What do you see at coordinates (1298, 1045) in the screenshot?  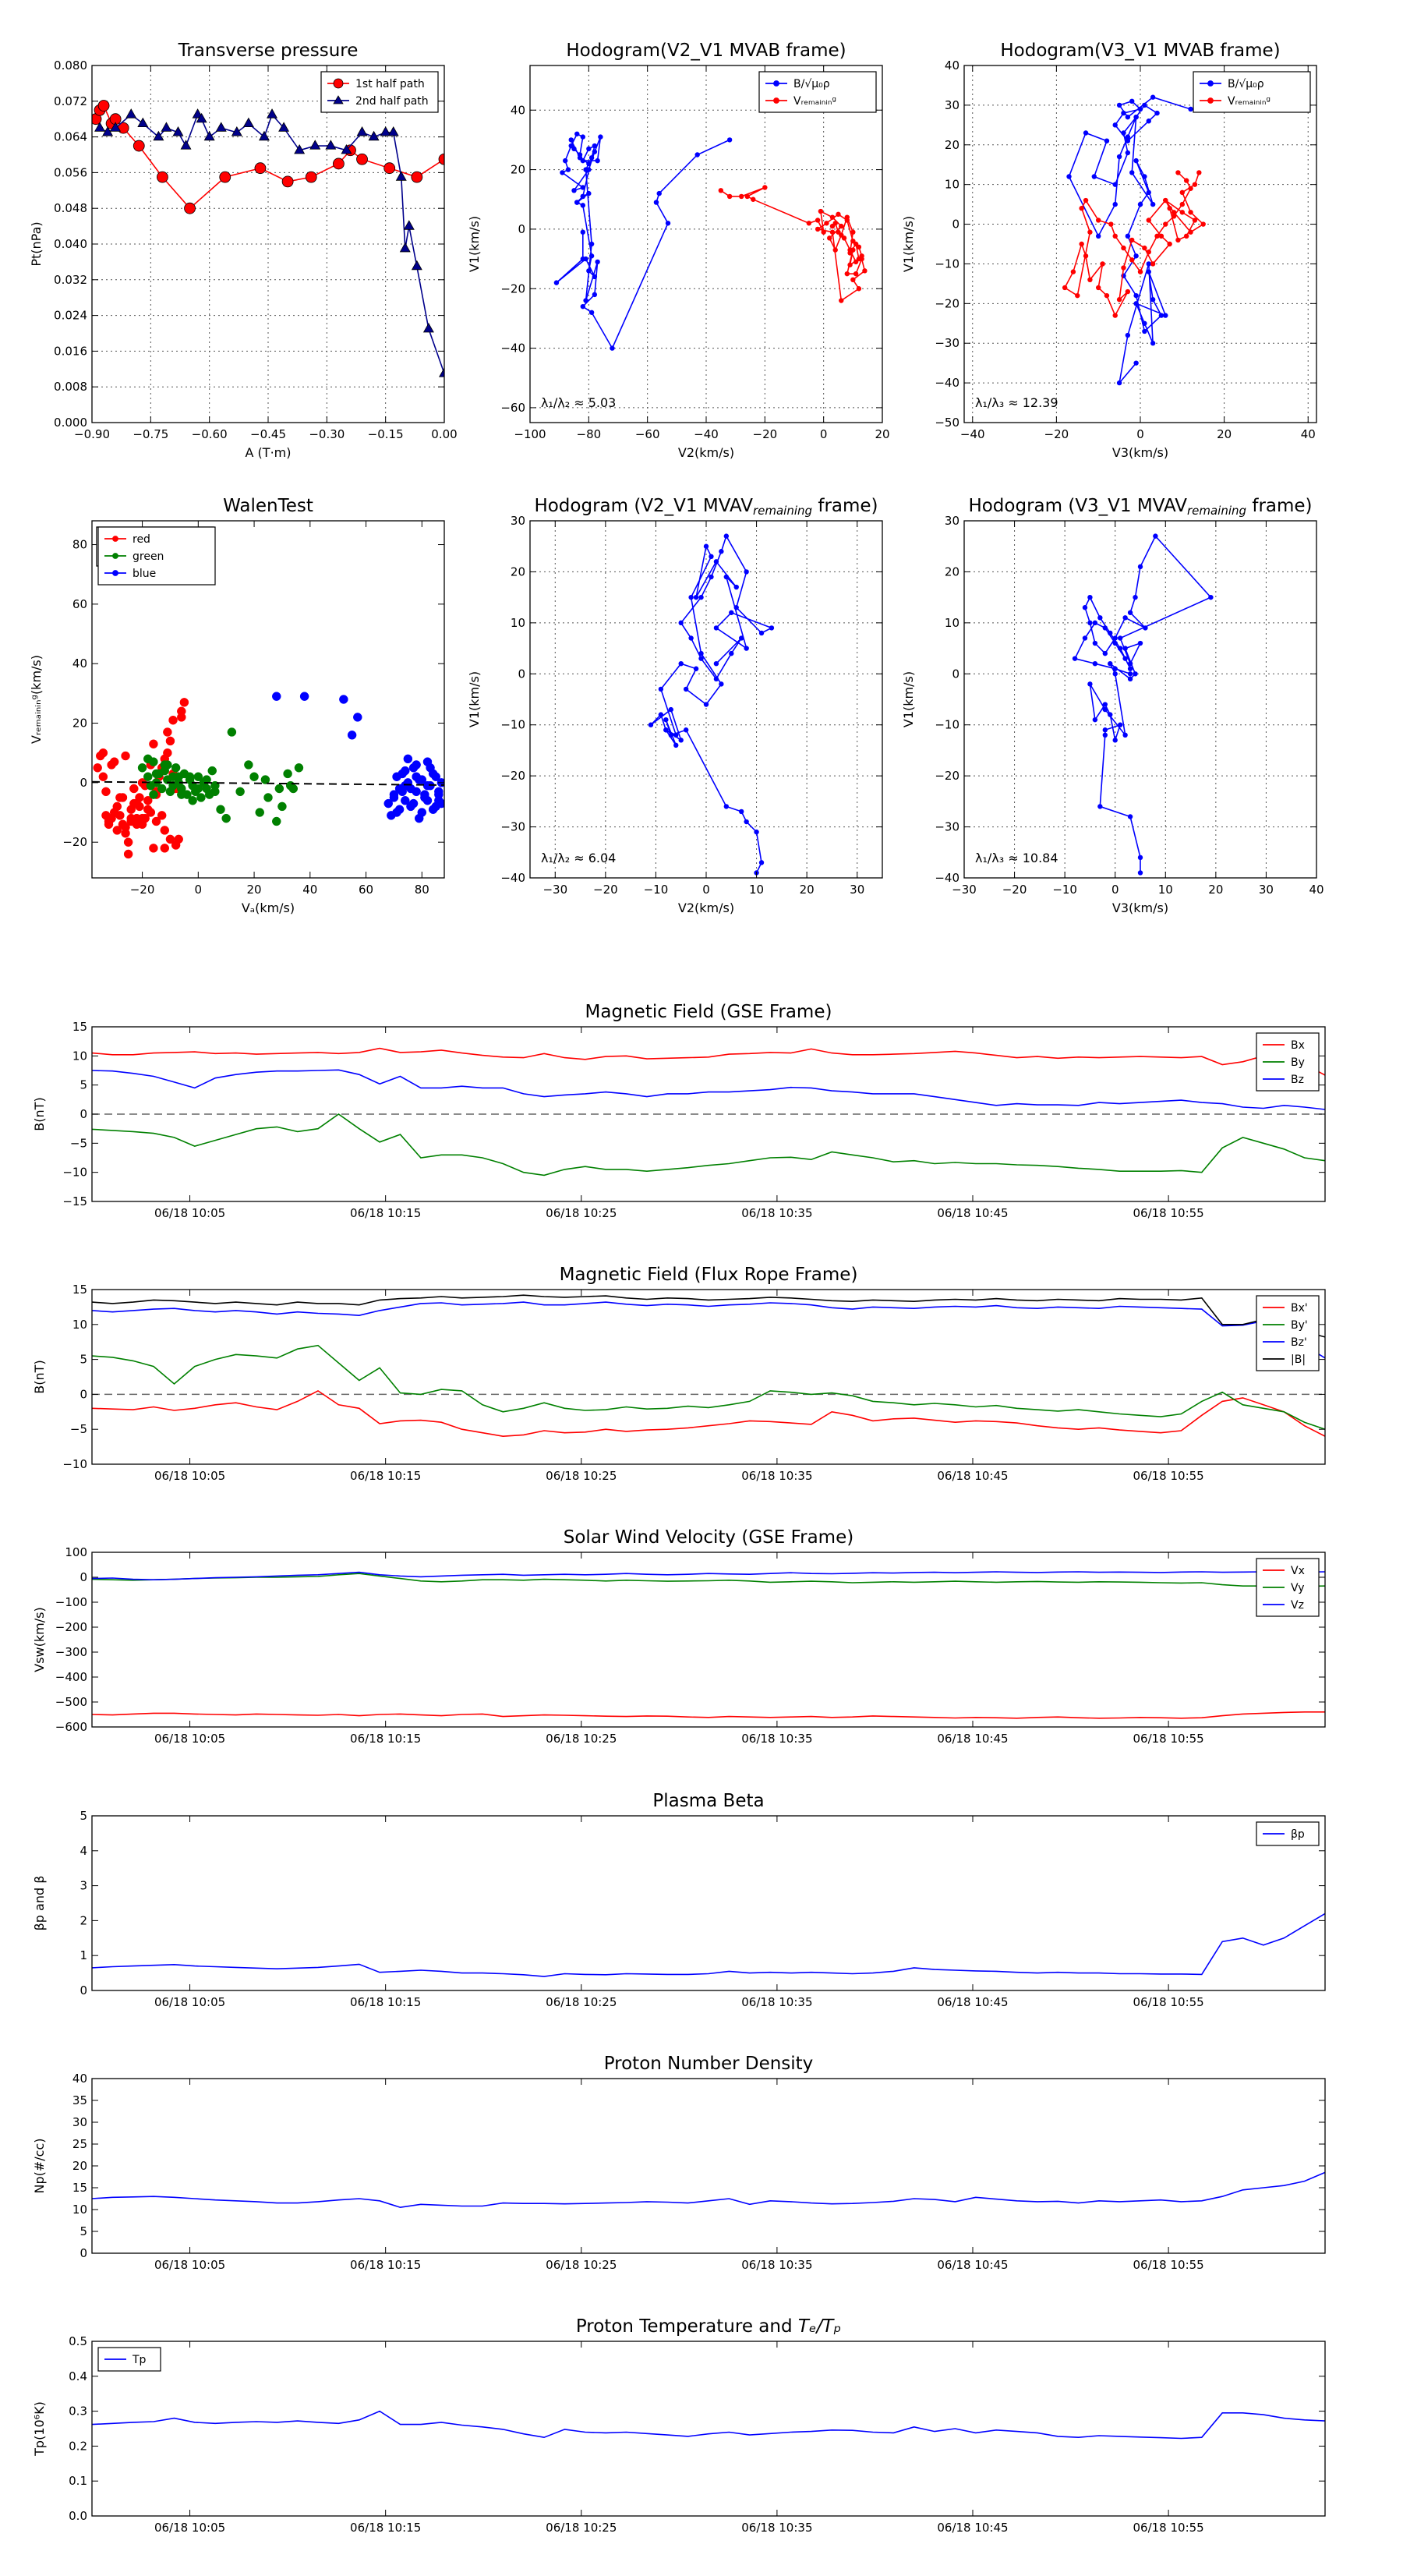 I see `legend-label: Bx` at bounding box center [1298, 1045].